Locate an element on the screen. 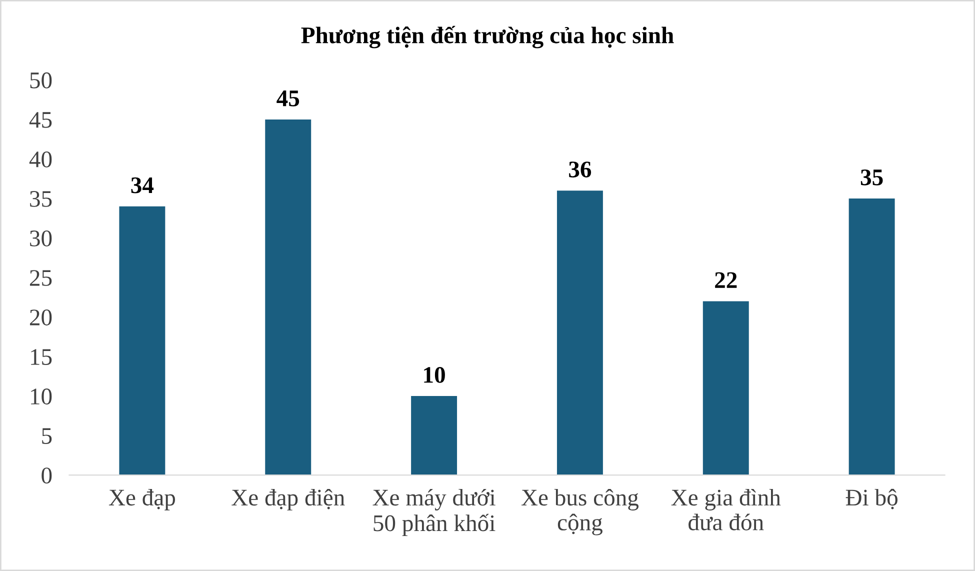  y-tick-label: 35 is located at coordinates (41, 199).